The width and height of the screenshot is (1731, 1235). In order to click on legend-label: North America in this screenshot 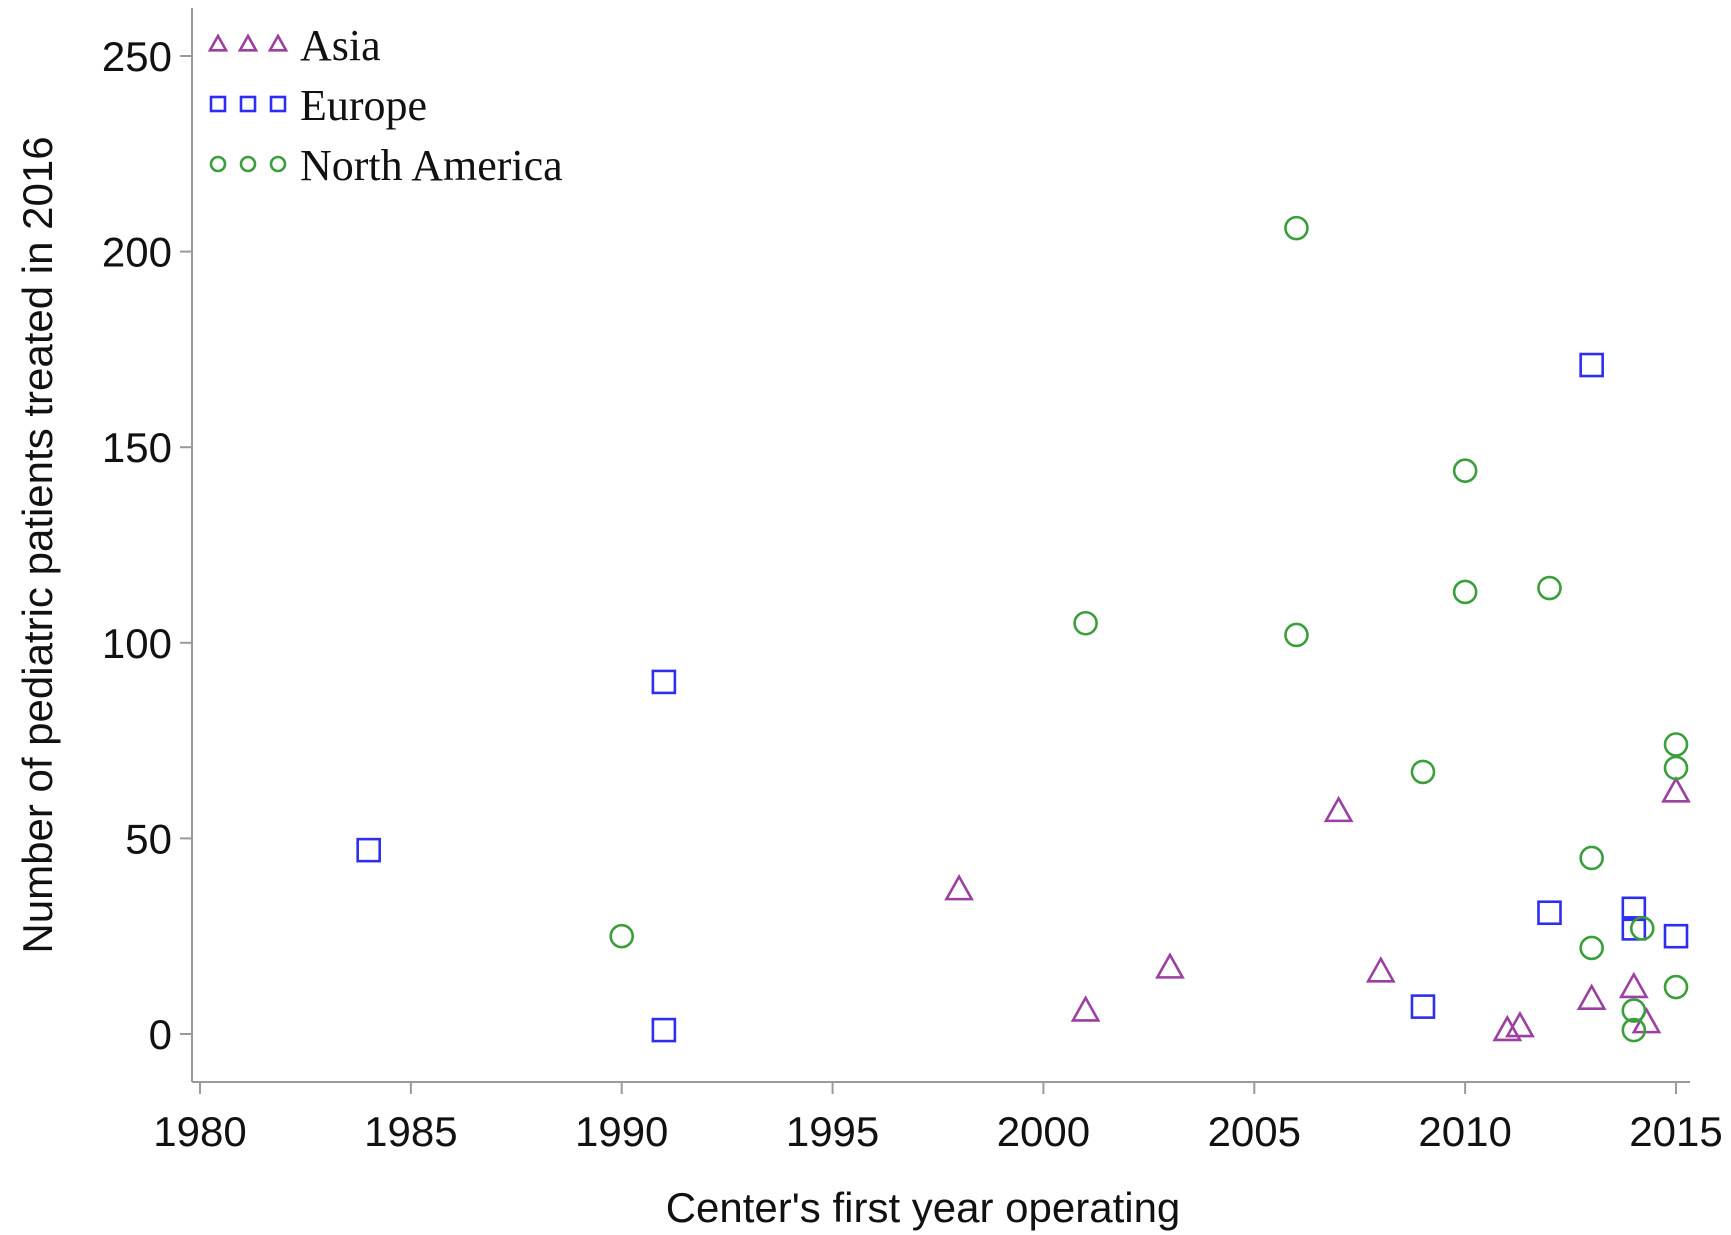, I will do `click(431, 165)`.